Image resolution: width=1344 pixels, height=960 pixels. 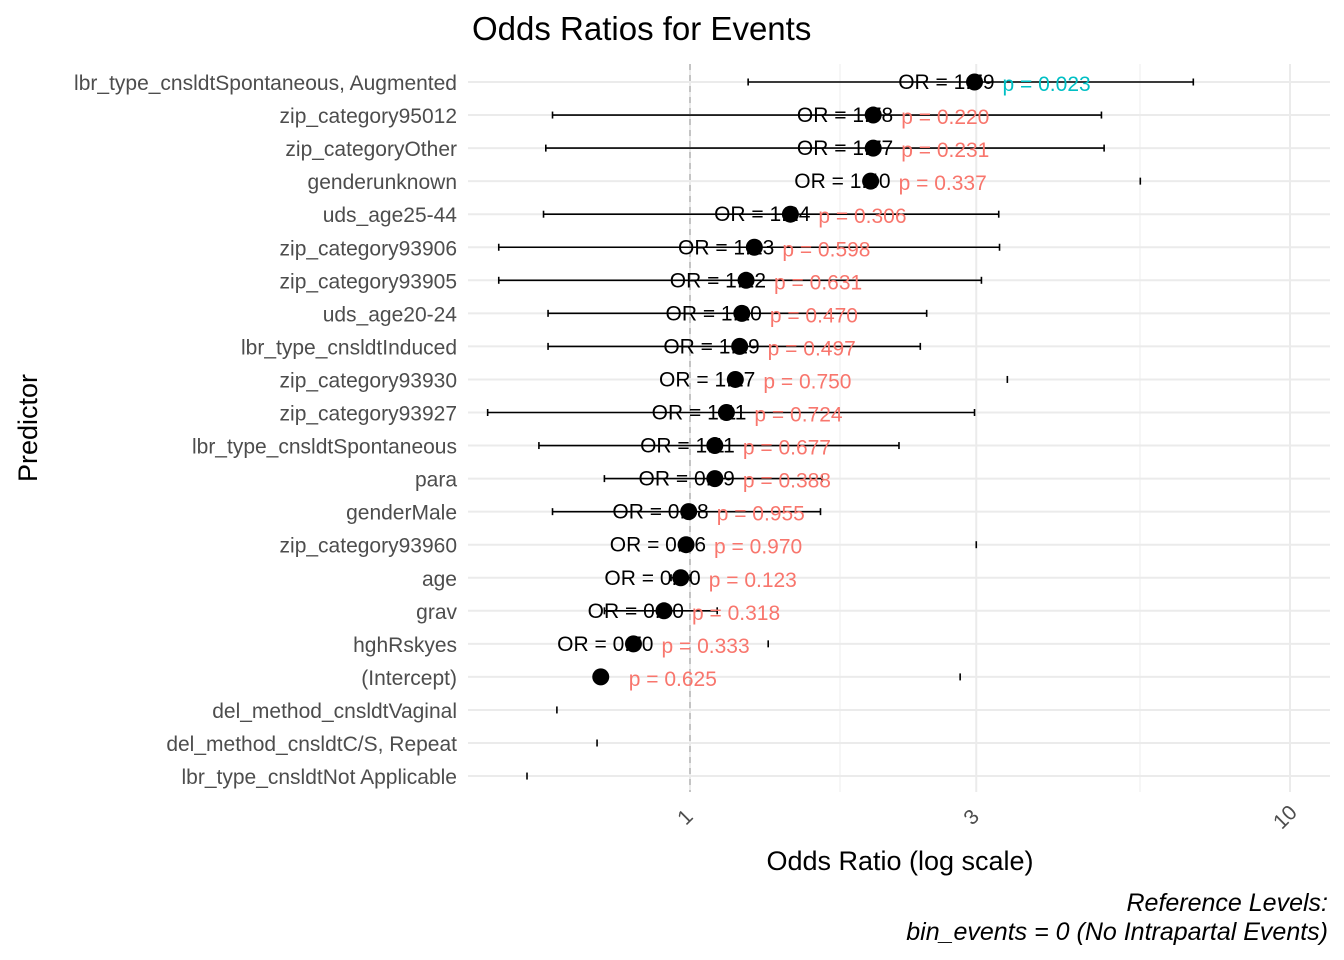 What do you see at coordinates (826, 249) in the screenshot?
I see `p-value-label: p = 0.598` at bounding box center [826, 249].